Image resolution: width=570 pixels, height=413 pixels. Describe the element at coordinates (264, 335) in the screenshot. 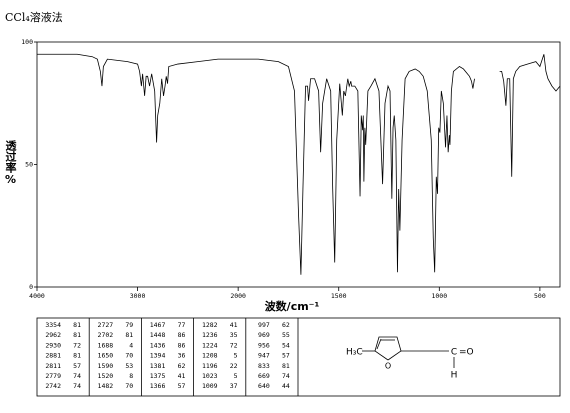

I see `peak-wavenumber: 969` at that location.